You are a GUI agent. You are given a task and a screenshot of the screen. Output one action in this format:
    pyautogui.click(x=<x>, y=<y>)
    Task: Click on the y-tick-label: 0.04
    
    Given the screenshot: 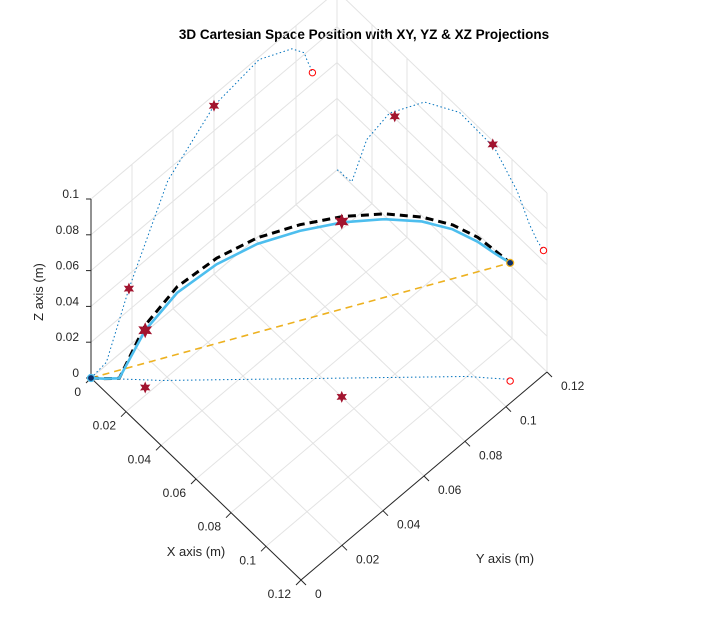 What is the action you would take?
    pyautogui.click(x=409, y=525)
    